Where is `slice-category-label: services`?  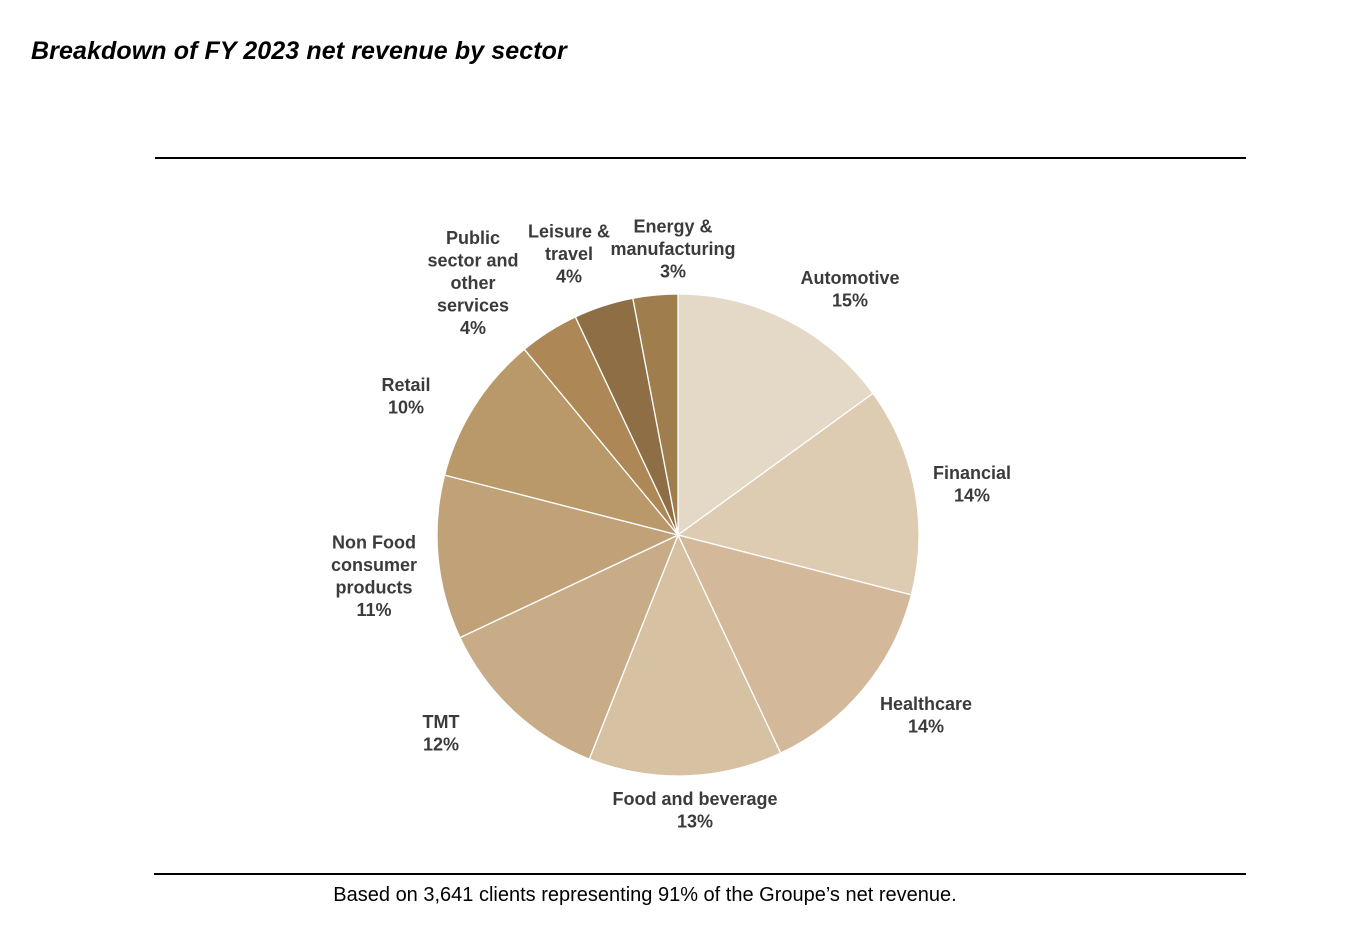
slice-category-label: services is located at coordinates (473, 306).